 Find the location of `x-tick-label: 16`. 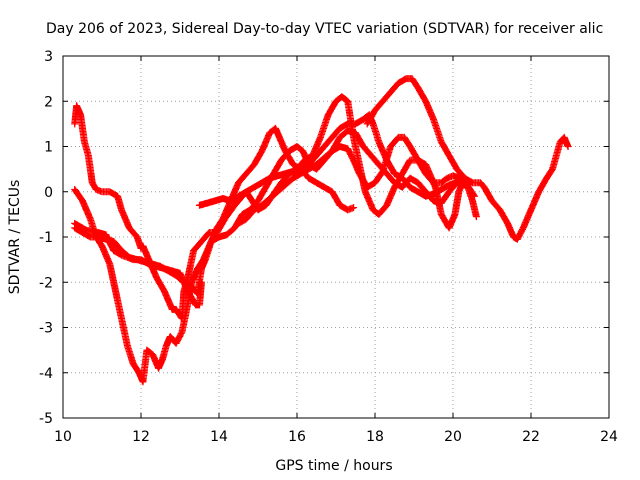

x-tick-label: 16 is located at coordinates (297, 437).